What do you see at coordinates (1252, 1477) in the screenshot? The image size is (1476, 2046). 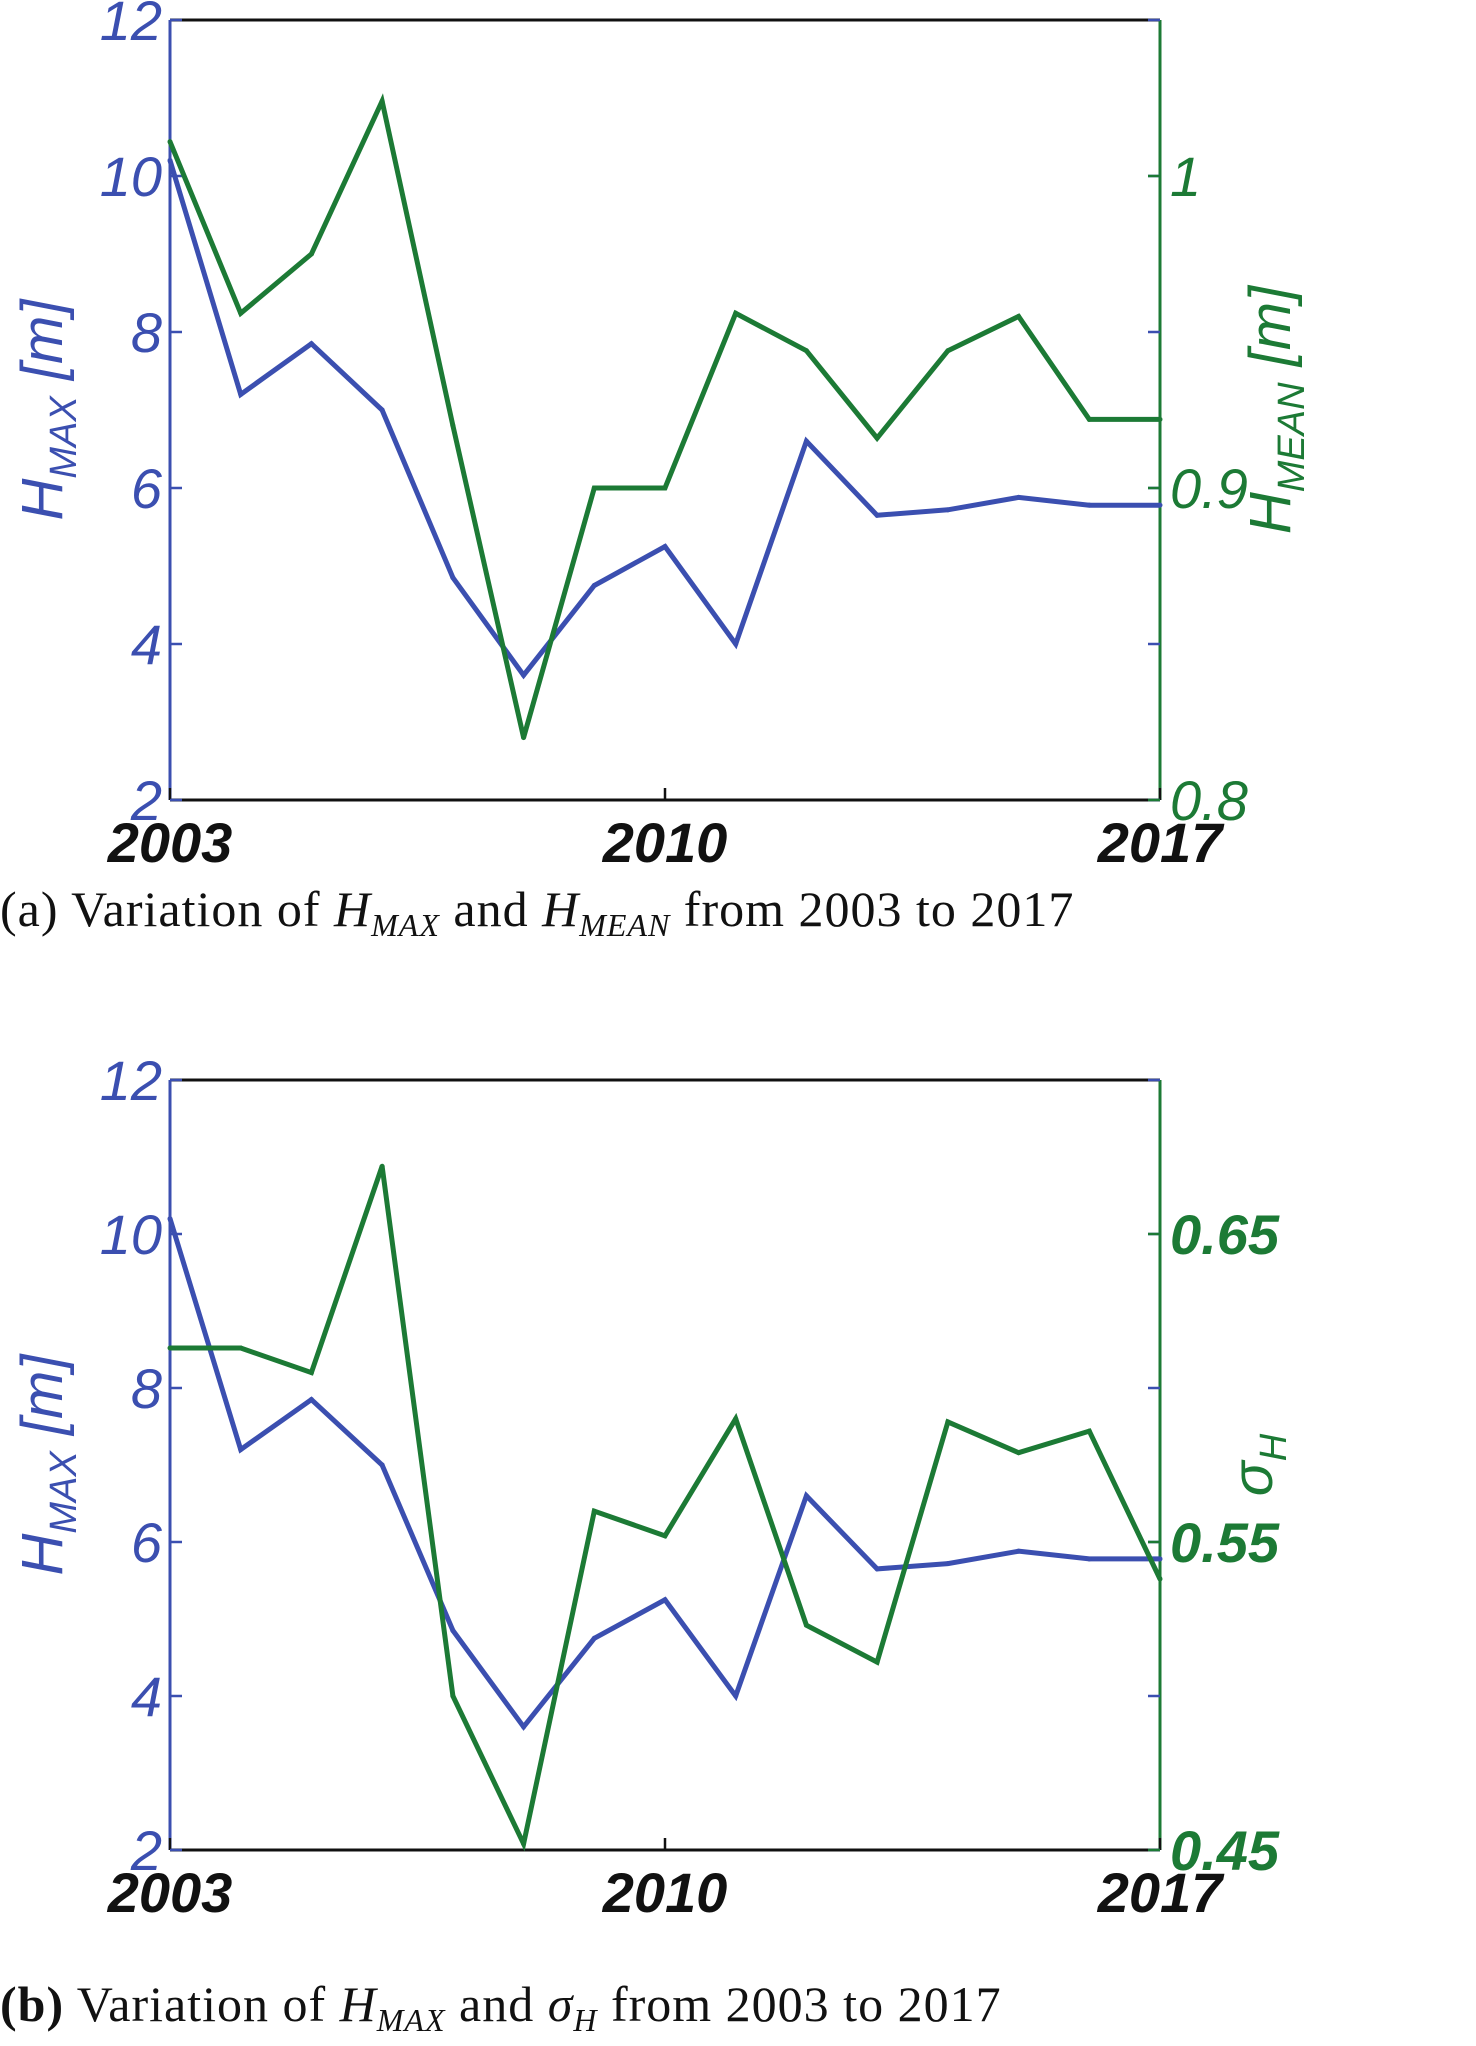 I see `right-axis-label-main: σ` at bounding box center [1252, 1477].